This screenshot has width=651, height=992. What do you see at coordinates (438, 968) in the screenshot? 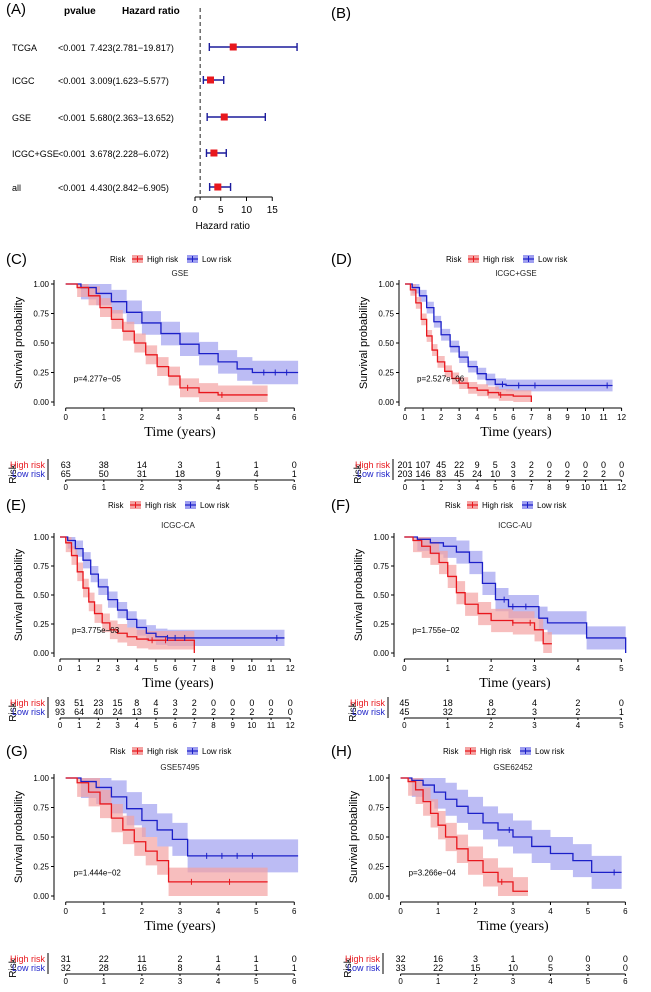
I see `risk-count-low: 22` at bounding box center [438, 968].